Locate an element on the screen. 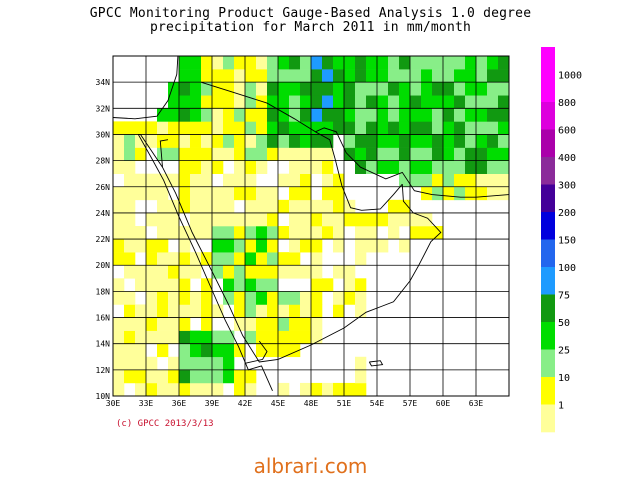 The height and width of the screenshot is (480, 621). x-tick-label: 33E is located at coordinates (146, 403).